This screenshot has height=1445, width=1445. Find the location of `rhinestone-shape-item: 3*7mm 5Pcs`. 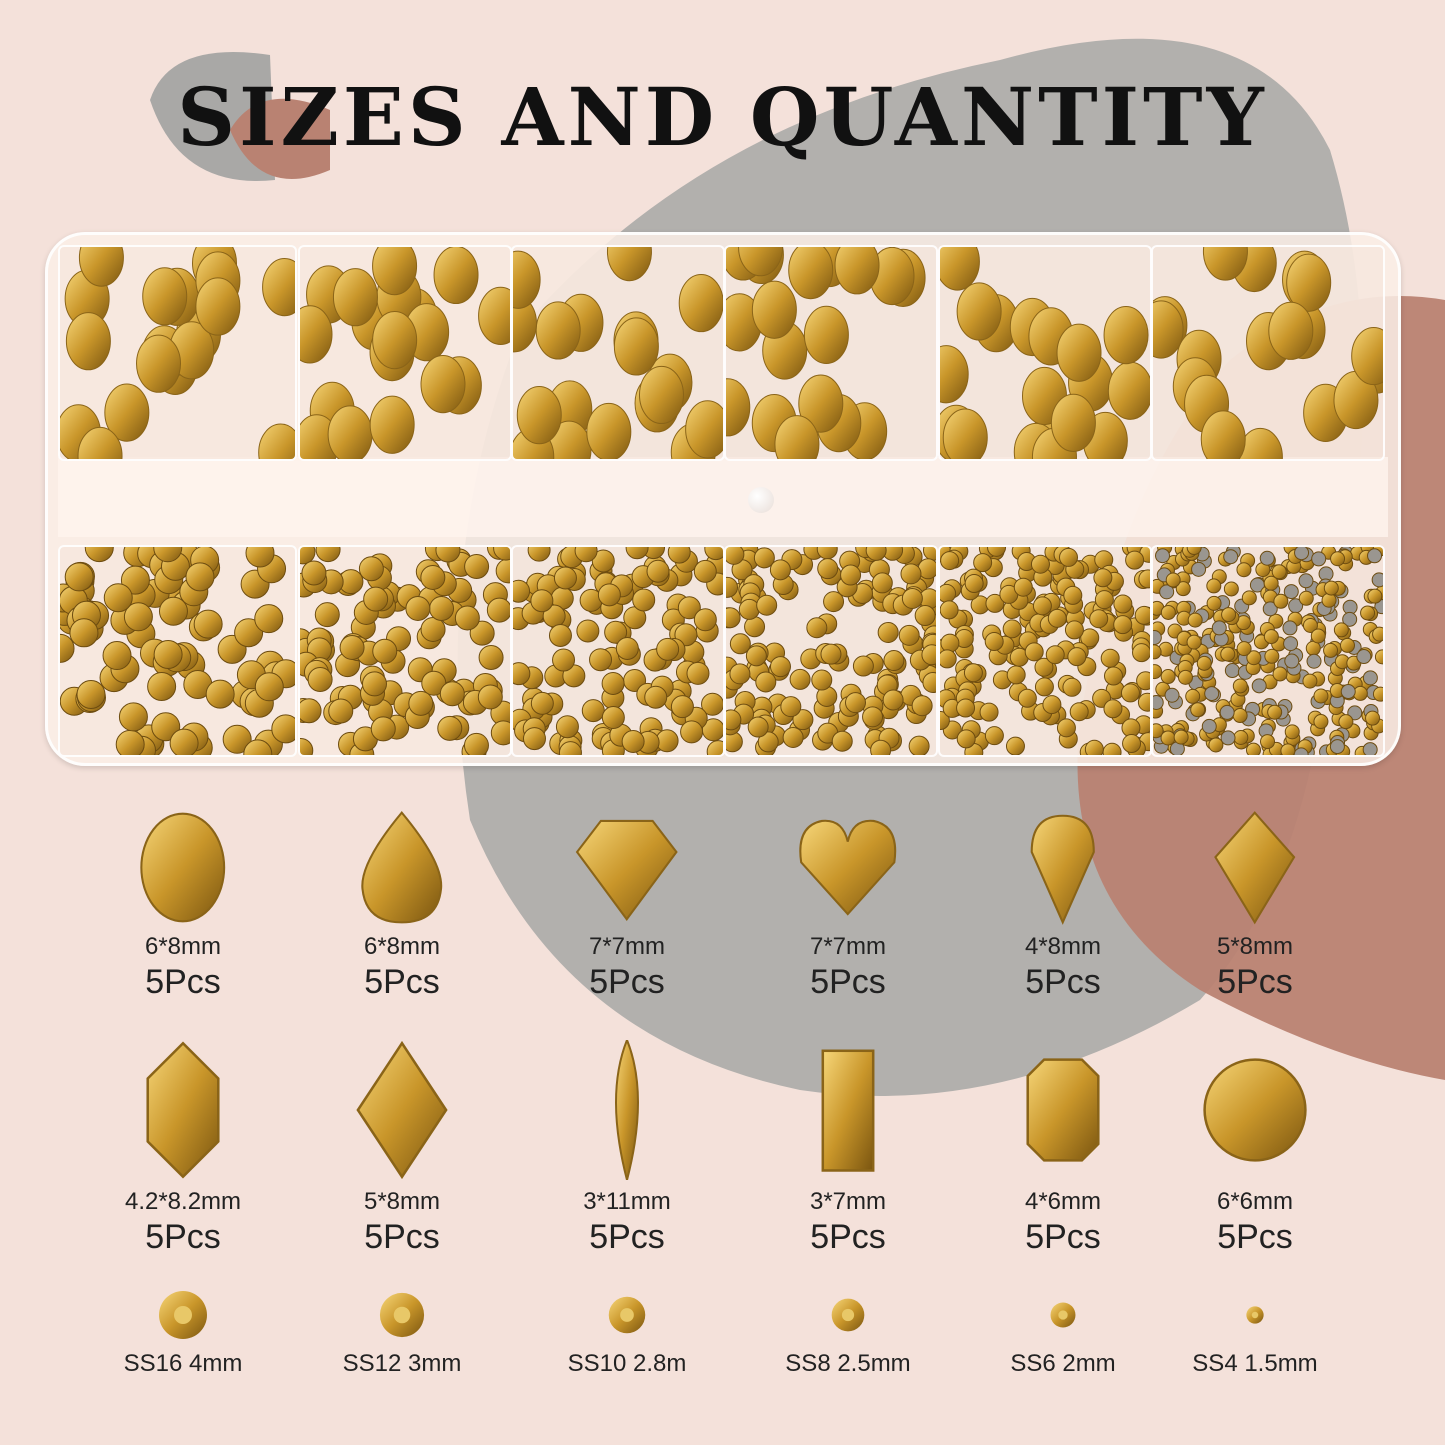

rhinestone-shape-item: 3*7mm 5Pcs is located at coordinates (848, 1143).